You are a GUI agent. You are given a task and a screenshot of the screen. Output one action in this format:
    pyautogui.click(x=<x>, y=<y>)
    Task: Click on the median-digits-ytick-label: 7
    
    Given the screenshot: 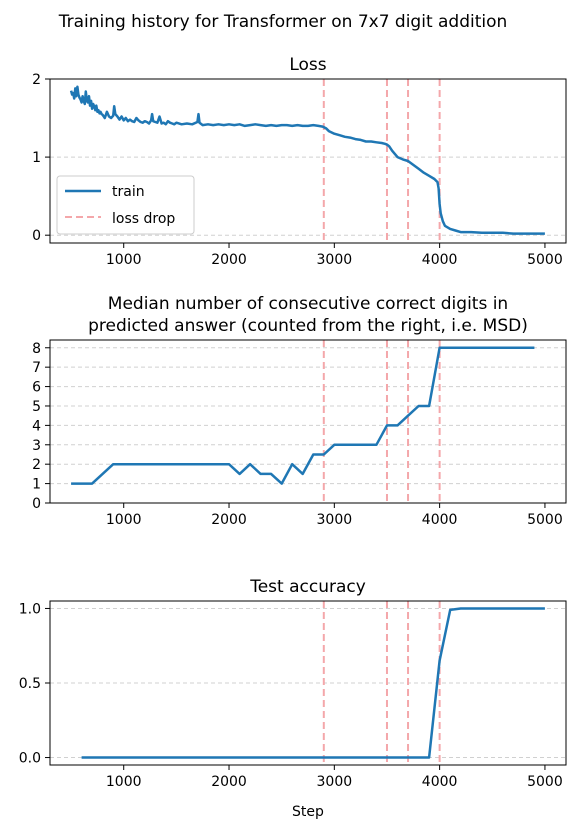 What is the action you would take?
    pyautogui.click(x=36, y=368)
    